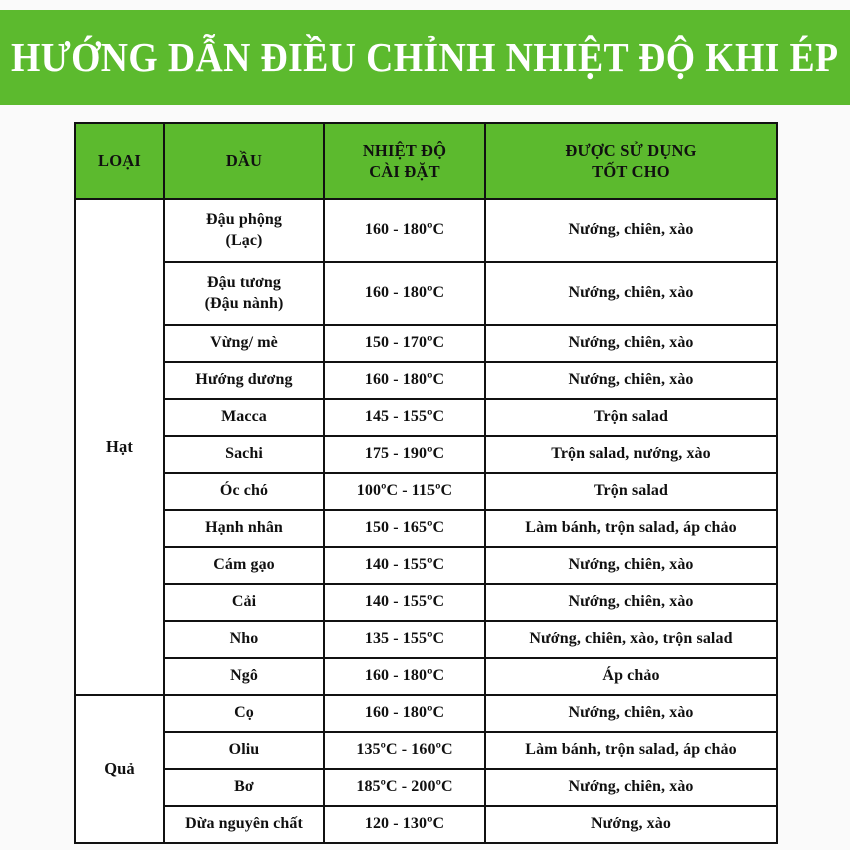 This screenshot has width=850, height=850. I want to click on cell-usage: Áp chảo, so click(631, 676).